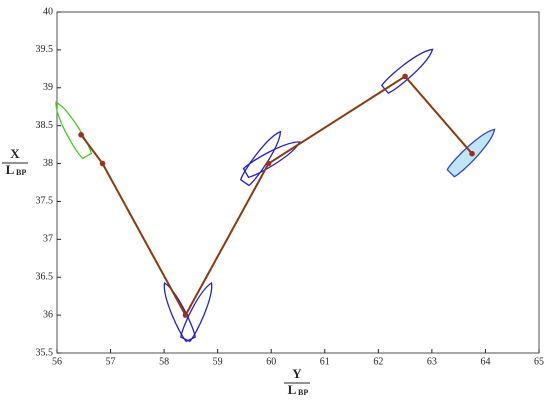  I want to click on y-axis-label: X L BP, so click(15, 161).